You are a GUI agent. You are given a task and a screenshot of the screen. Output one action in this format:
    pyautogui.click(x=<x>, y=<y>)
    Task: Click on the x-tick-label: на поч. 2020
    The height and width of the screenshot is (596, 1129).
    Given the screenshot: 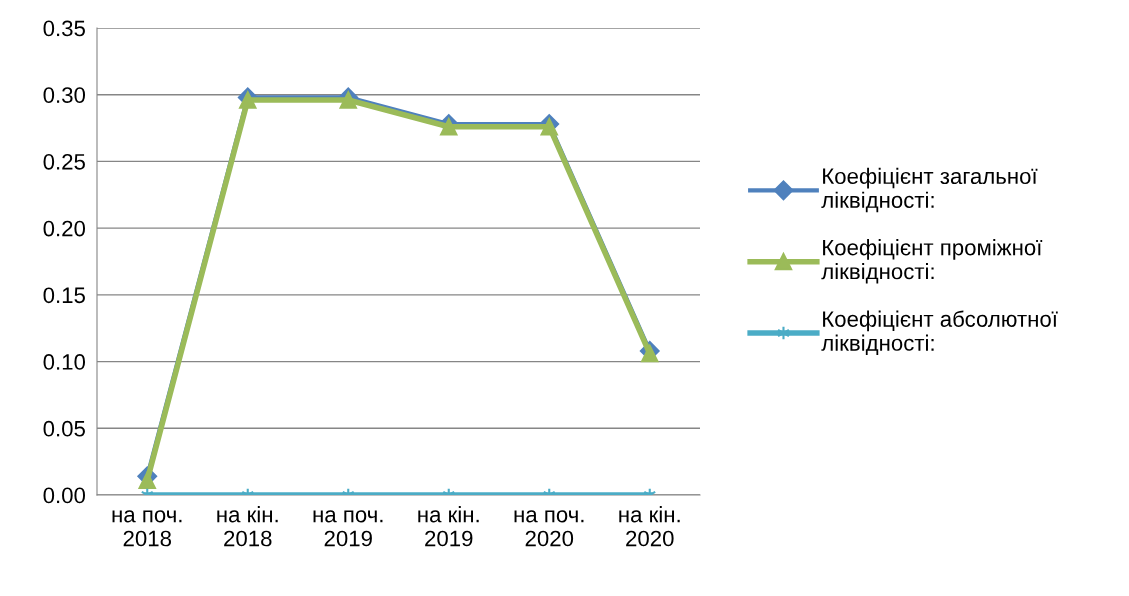 What is the action you would take?
    pyautogui.click(x=549, y=528)
    